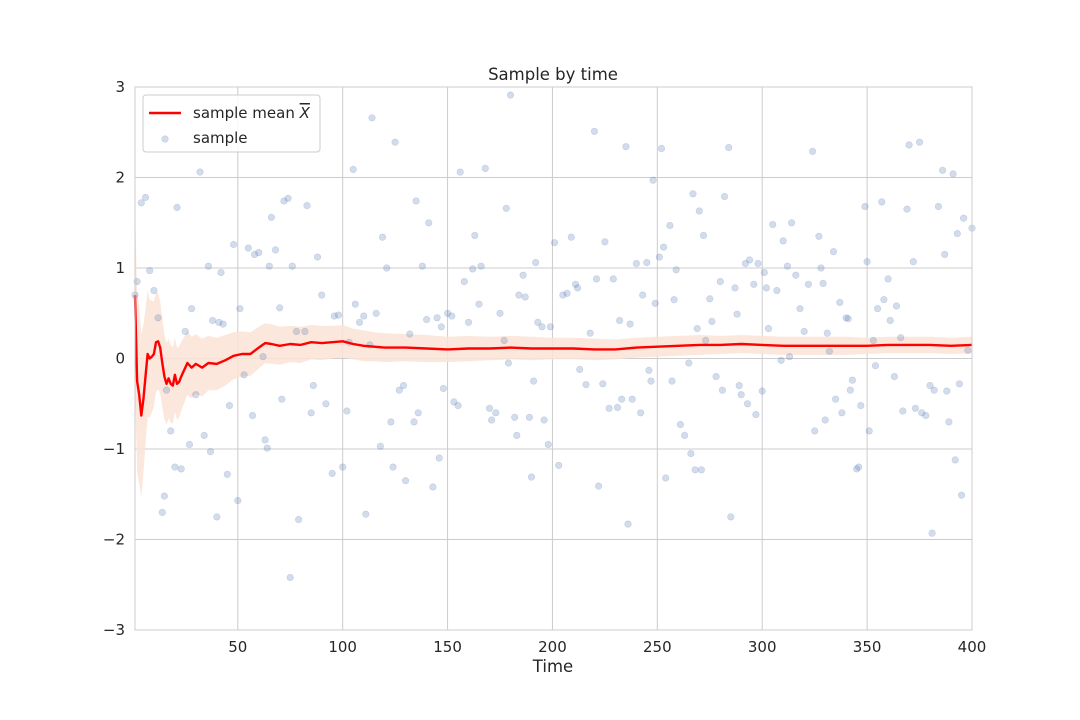 The width and height of the screenshot is (1080, 720). Describe the element at coordinates (231, 123) in the screenshot. I see `legend-box` at that location.